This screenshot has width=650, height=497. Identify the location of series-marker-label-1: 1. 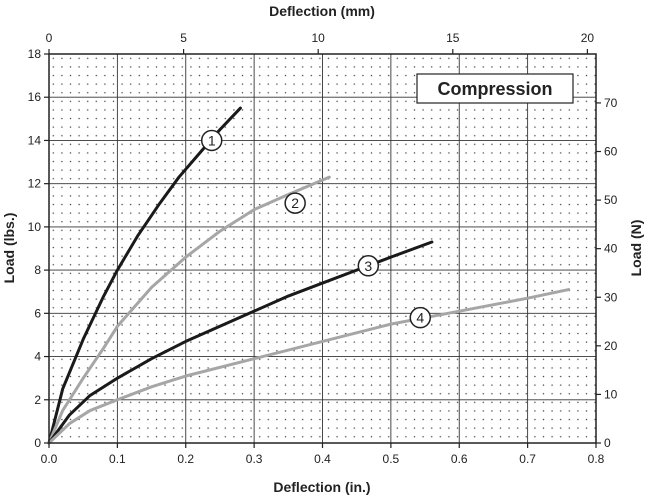
(212, 140).